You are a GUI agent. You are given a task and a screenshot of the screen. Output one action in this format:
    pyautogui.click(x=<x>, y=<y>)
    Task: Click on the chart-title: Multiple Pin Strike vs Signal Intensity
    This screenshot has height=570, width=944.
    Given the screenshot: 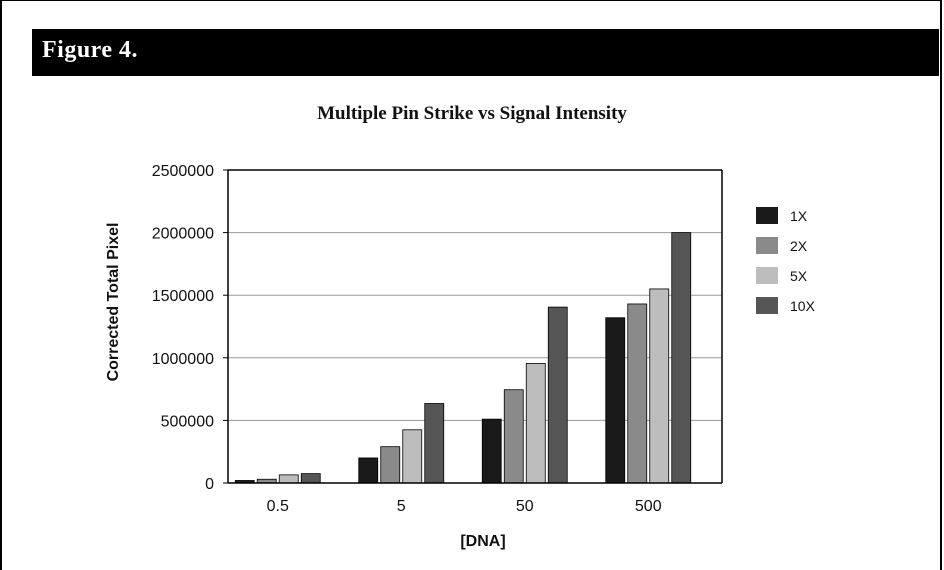 What is the action you would take?
    pyautogui.click(x=472, y=113)
    